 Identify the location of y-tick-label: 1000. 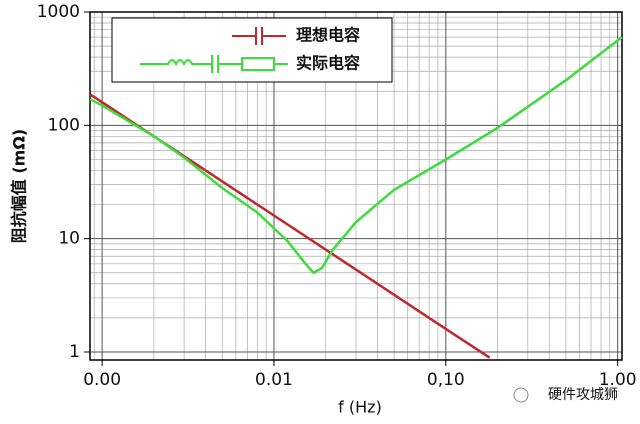
(58, 12).